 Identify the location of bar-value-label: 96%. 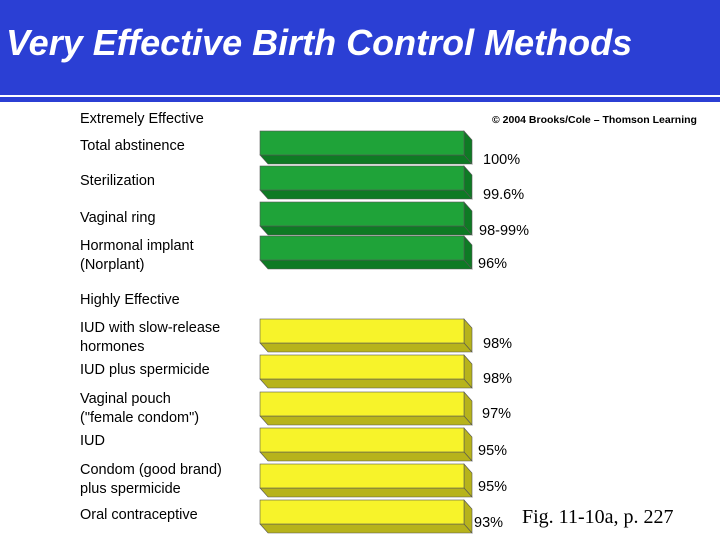
(492, 264).